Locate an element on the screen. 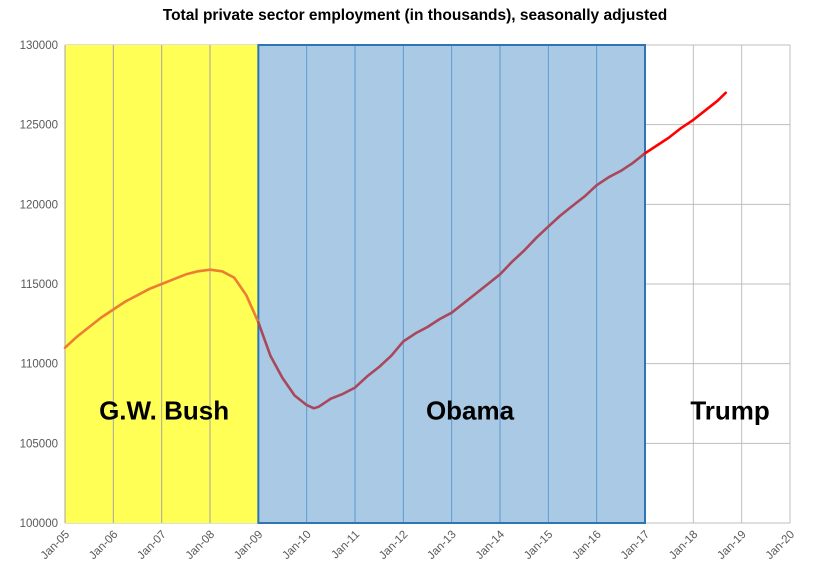  y-tick-label-105000: 105000 is located at coordinates (39, 444).